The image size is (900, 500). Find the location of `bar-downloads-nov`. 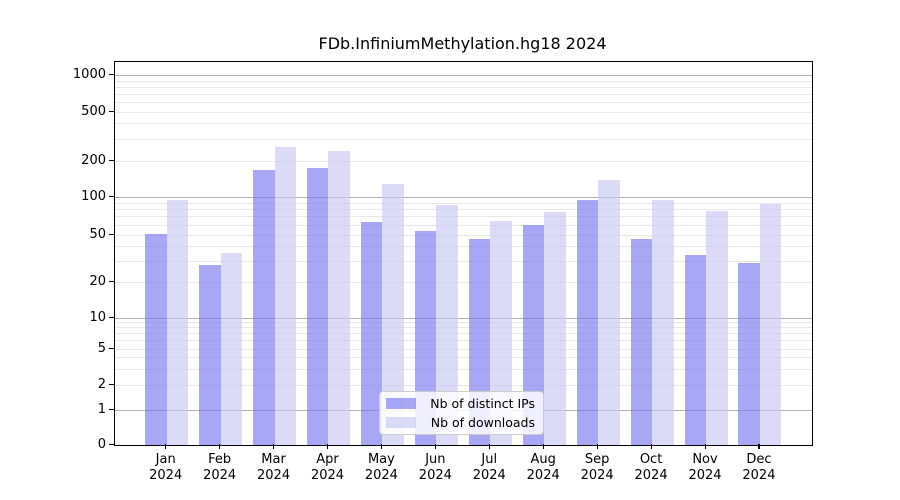

bar-downloads-nov is located at coordinates (717, 327).